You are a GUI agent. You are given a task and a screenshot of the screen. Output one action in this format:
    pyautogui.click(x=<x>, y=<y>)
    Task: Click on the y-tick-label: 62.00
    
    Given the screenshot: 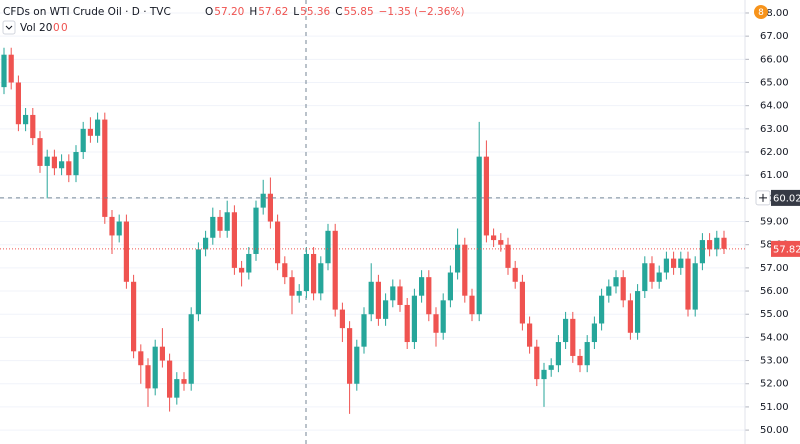 What is the action you would take?
    pyautogui.click(x=774, y=152)
    